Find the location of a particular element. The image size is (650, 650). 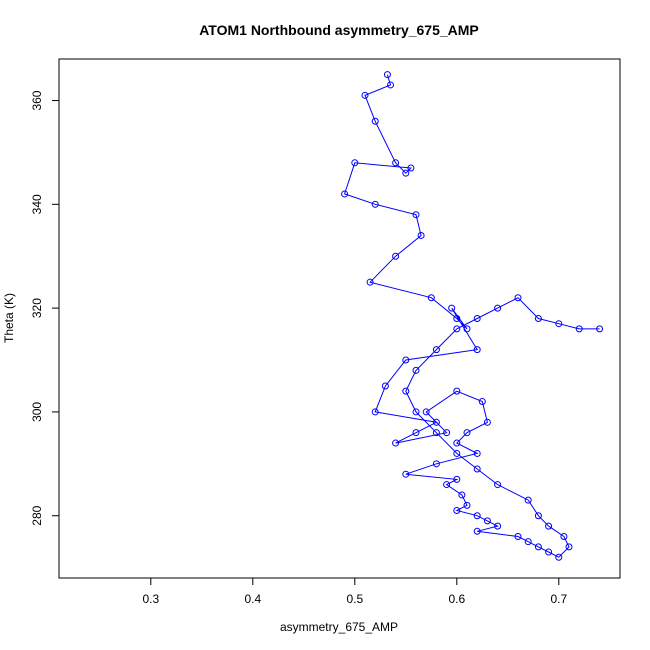

x-tick-label: 0.4 is located at coordinates (252, 599).